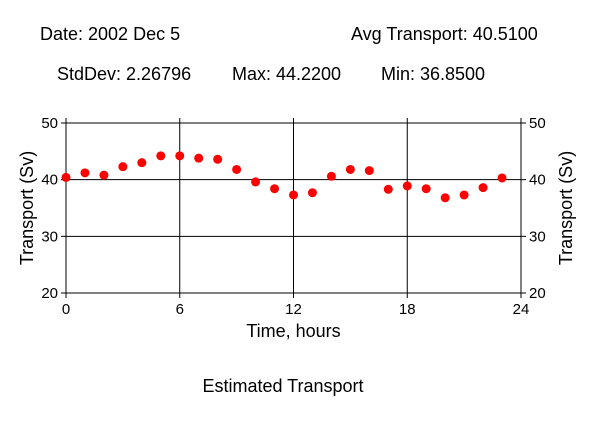 The width and height of the screenshot is (596, 422). Describe the element at coordinates (124, 74) in the screenshot. I see `stddev-label: StdDev: 2.26796` at that location.